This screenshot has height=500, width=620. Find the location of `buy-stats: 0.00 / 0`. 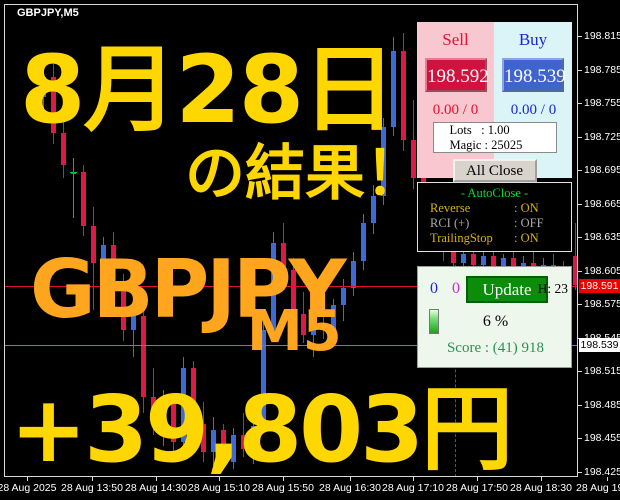

buy-stats: 0.00 / 0 is located at coordinates (533, 110).